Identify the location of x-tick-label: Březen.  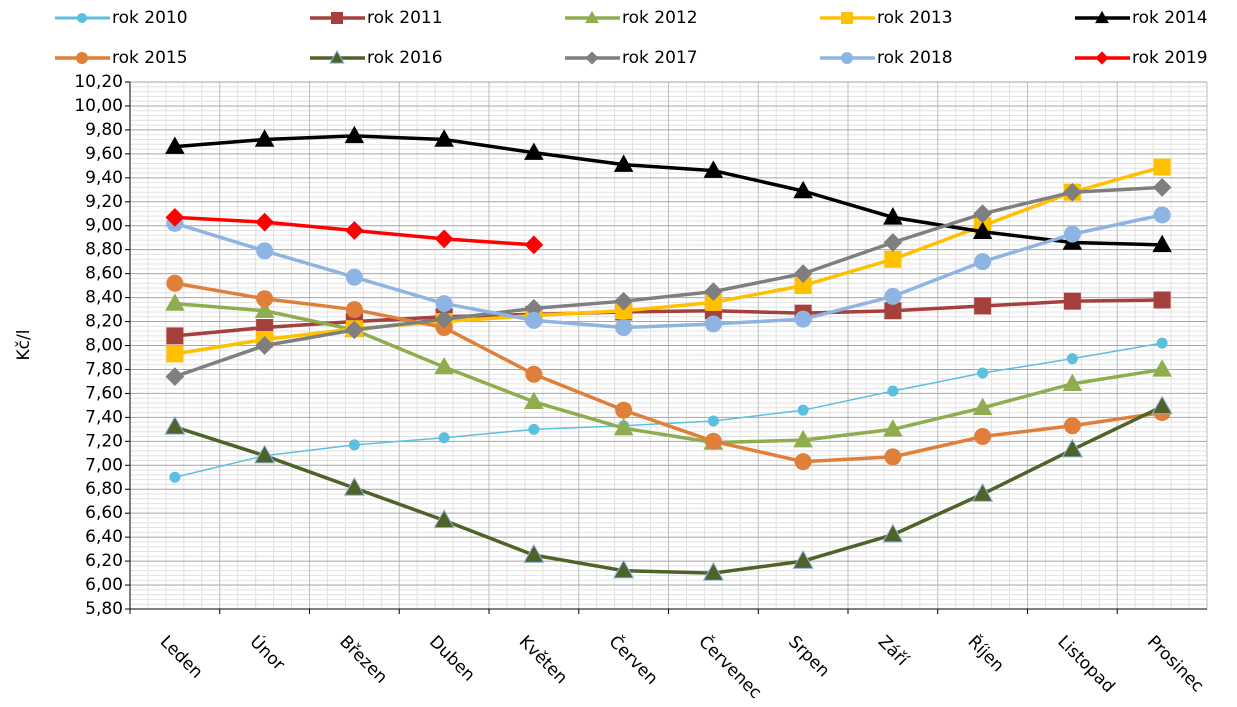
(363, 660).